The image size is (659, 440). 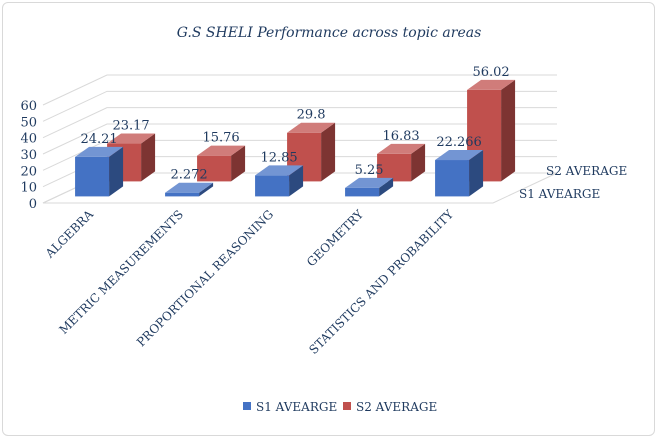 I want to click on legend: S1 AVEARGE S2 AVERAGE, so click(x=340, y=407).